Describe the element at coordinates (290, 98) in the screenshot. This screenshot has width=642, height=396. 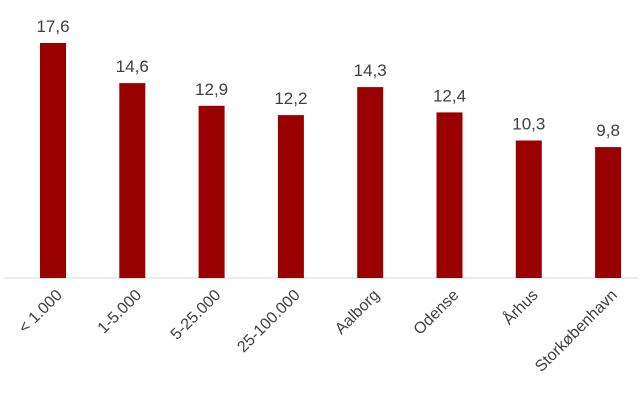
I see `data-label-3: 12,2` at that location.